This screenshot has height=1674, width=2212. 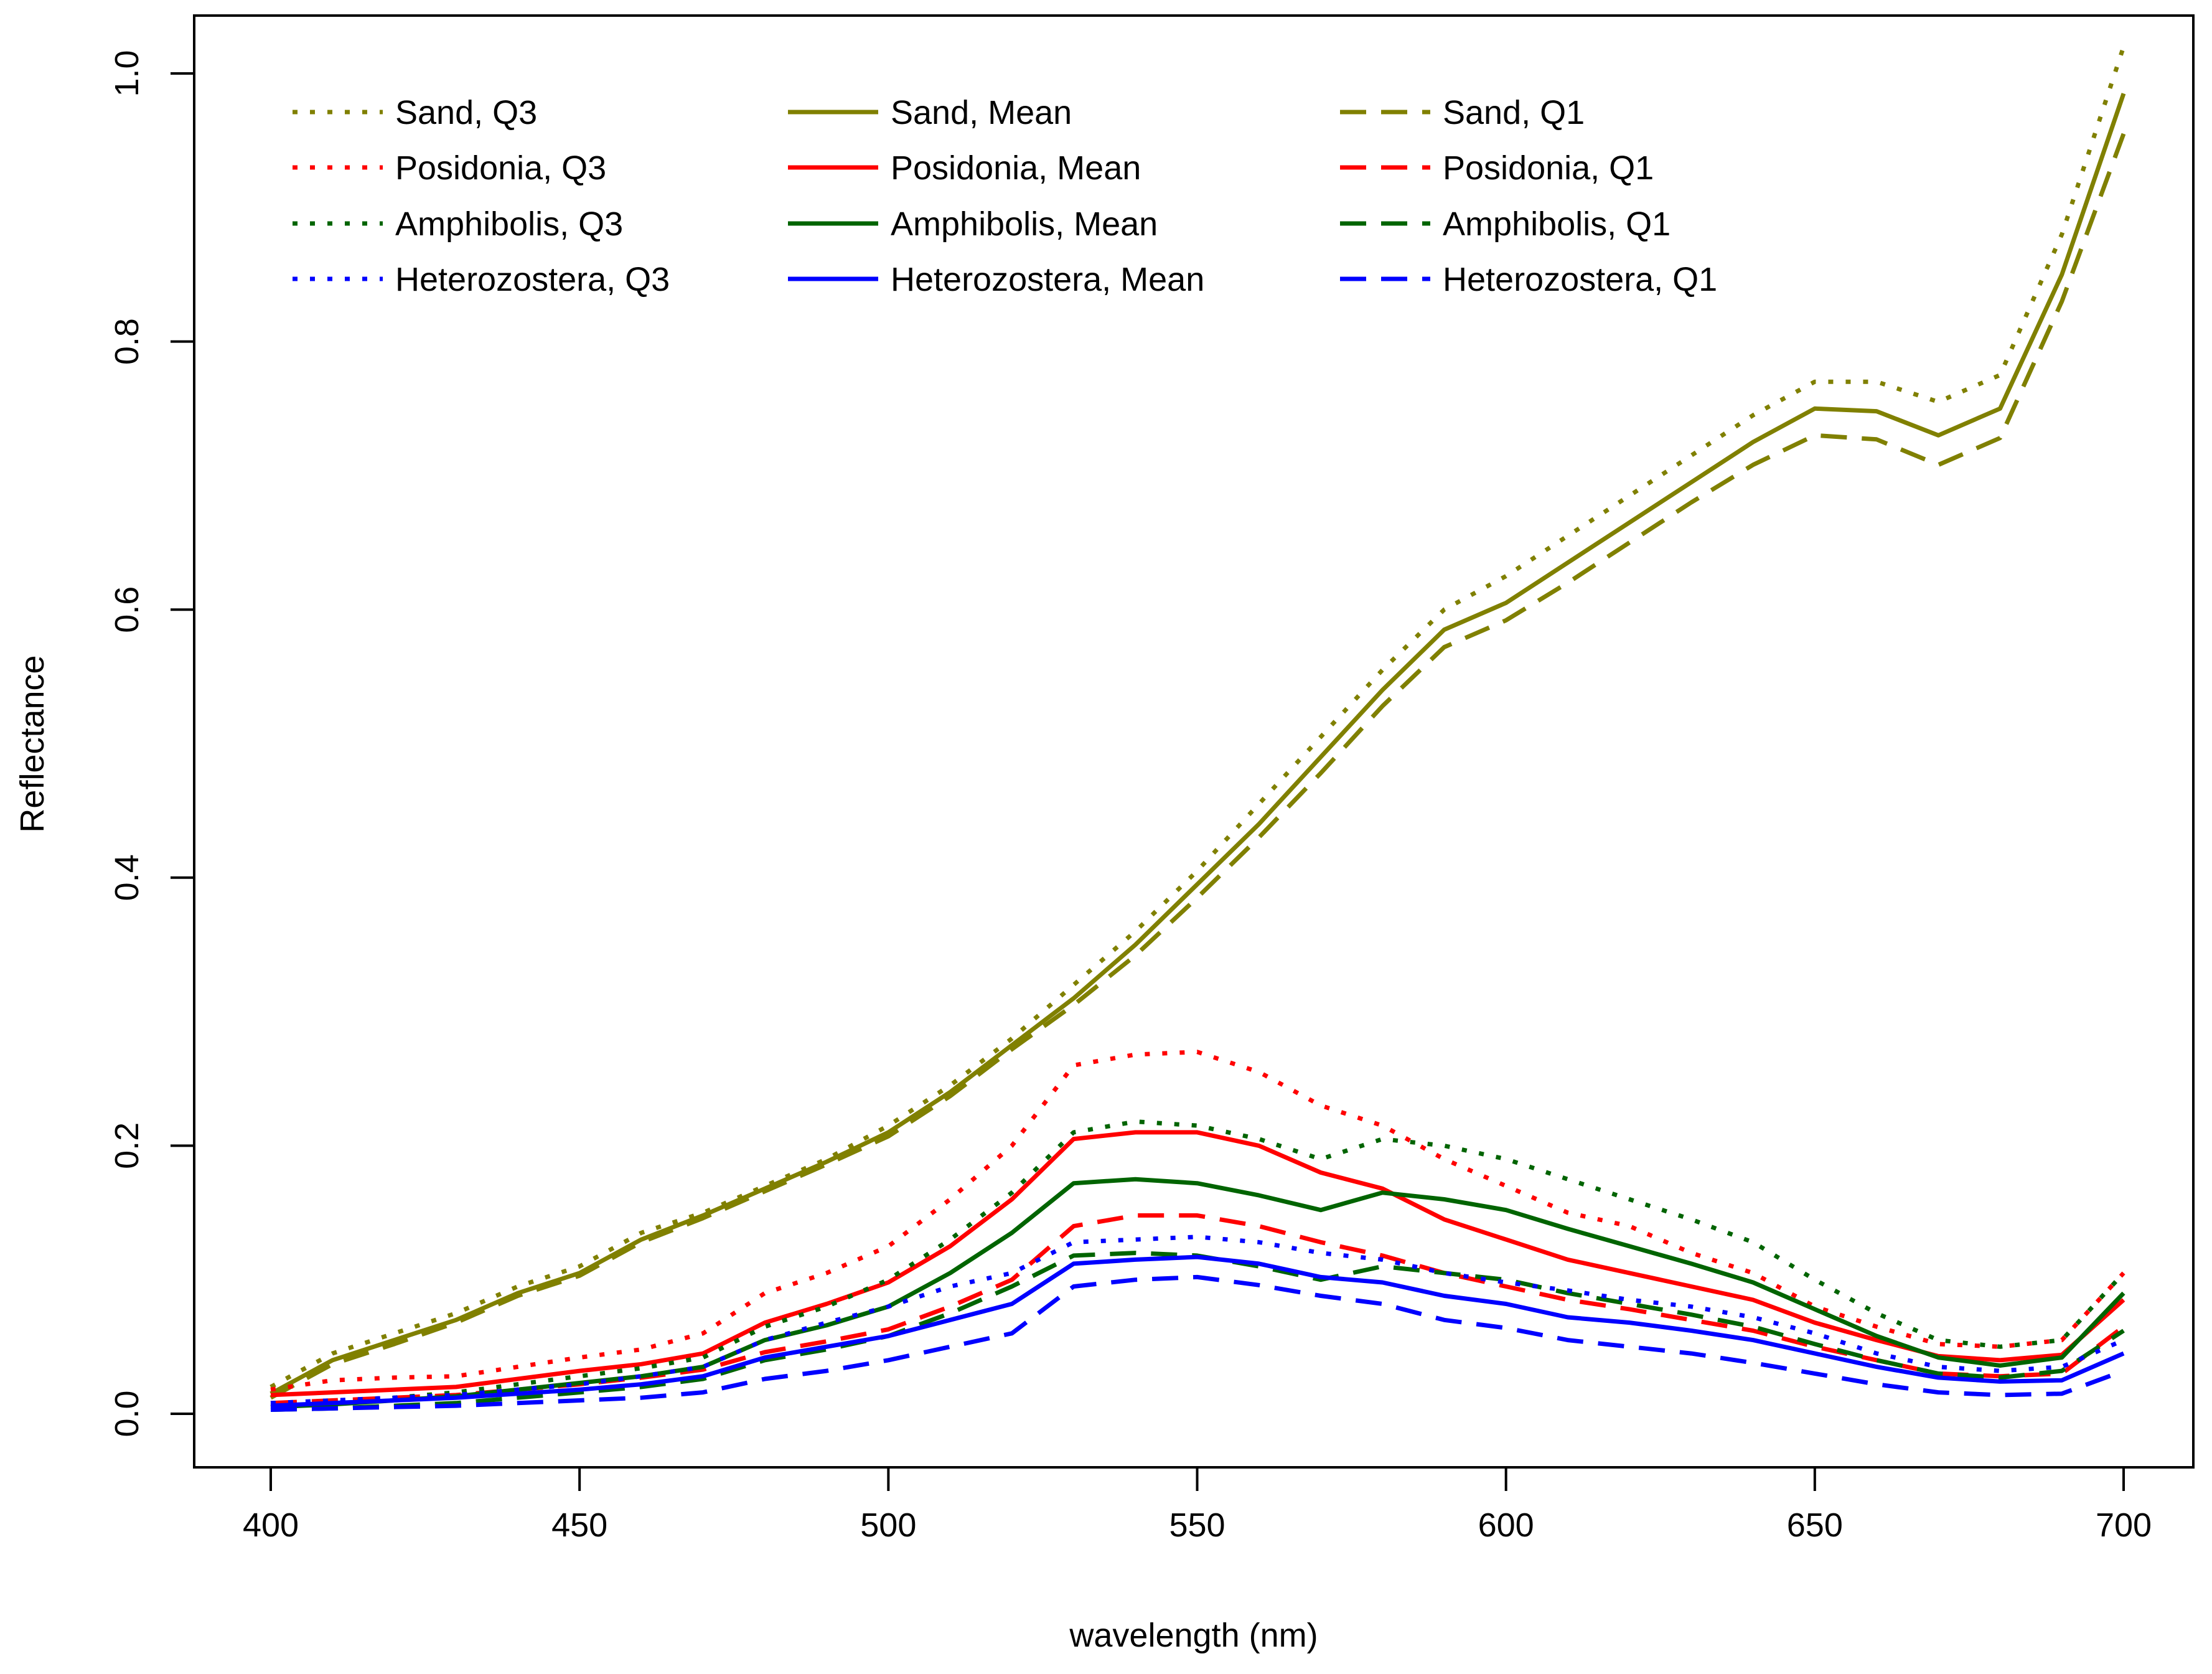 What do you see at coordinates (271, 1526) in the screenshot?
I see `x-tick-label: 400` at bounding box center [271, 1526].